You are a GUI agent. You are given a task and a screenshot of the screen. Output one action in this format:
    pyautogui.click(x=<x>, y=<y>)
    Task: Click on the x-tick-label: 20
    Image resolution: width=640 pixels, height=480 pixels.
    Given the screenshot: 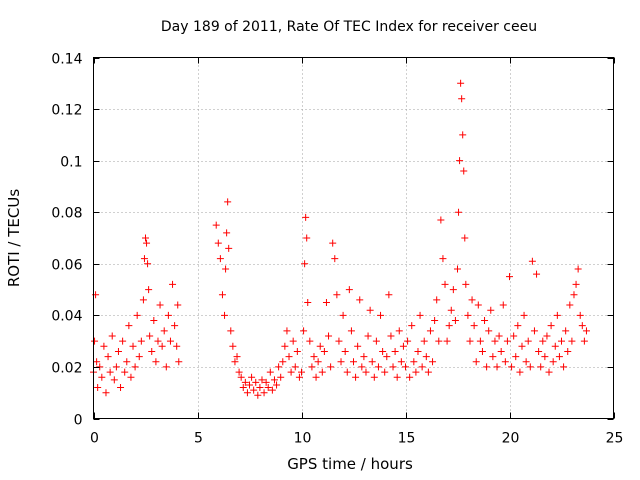 What is the action you would take?
    pyautogui.click(x=511, y=439)
    